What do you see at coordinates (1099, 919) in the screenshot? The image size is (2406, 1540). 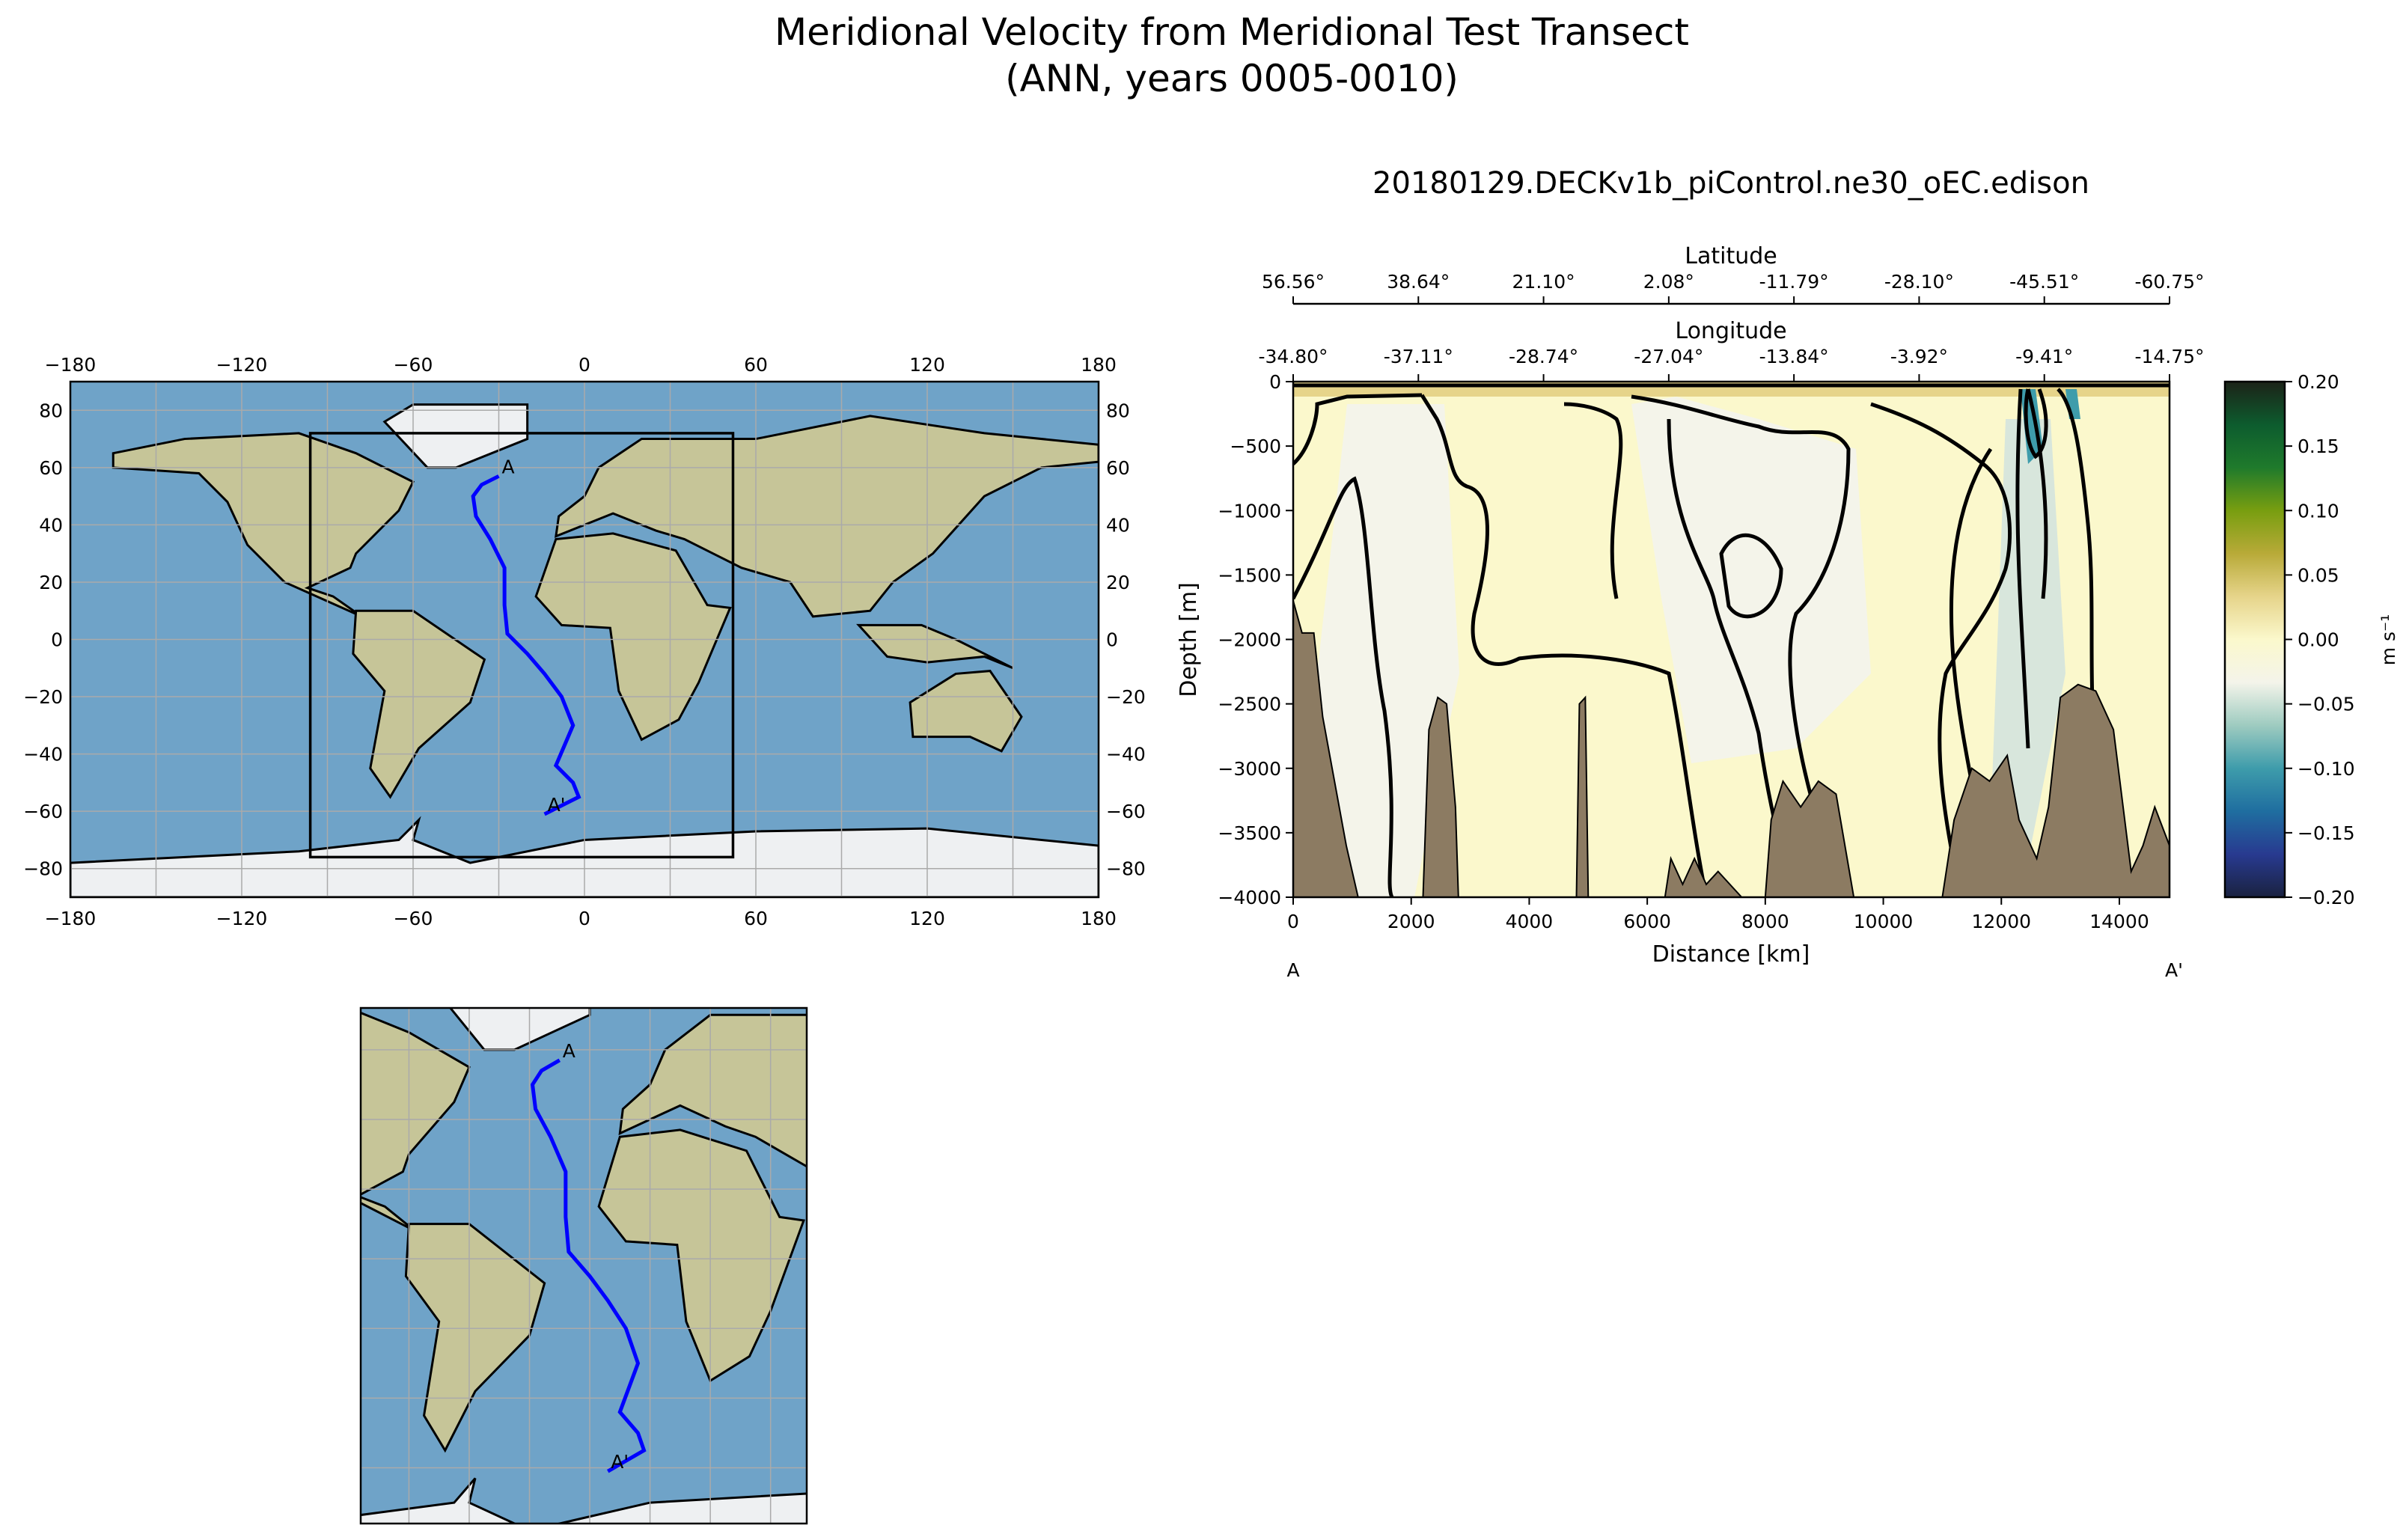 I see `lon-tick-bottom: 180` at bounding box center [1099, 919].